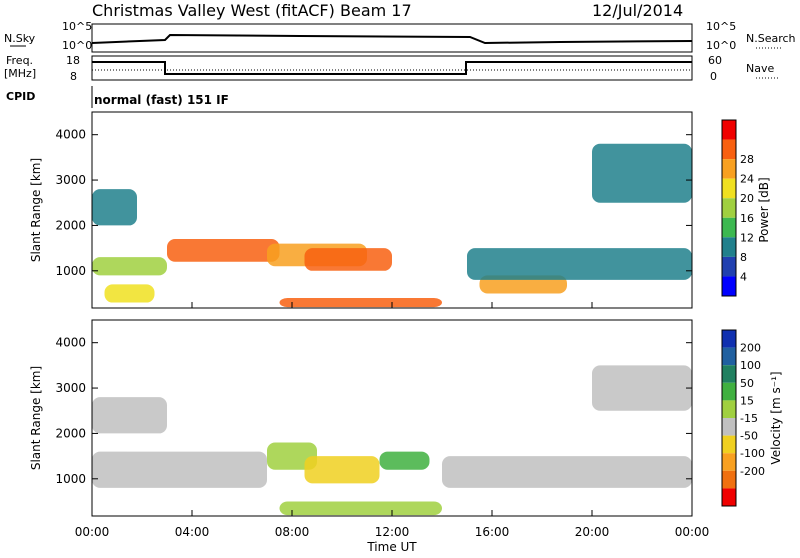 This screenshot has height=558, width=800. Describe the element at coordinates (77, 26) in the screenshot. I see `nsky-left-tick-top: 10^5` at that location.